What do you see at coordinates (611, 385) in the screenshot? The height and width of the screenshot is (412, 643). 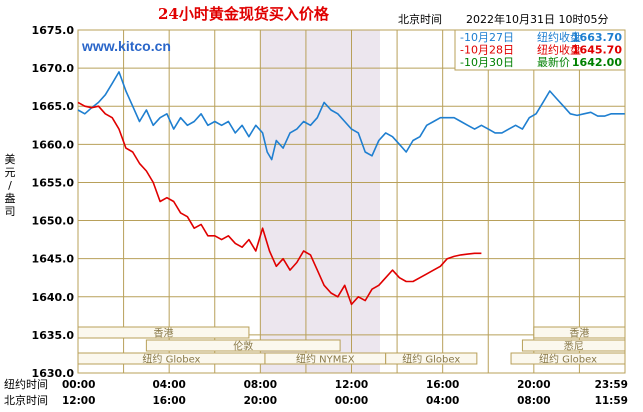 I see `x-tick-label-ny: 23:59` at bounding box center [611, 385].